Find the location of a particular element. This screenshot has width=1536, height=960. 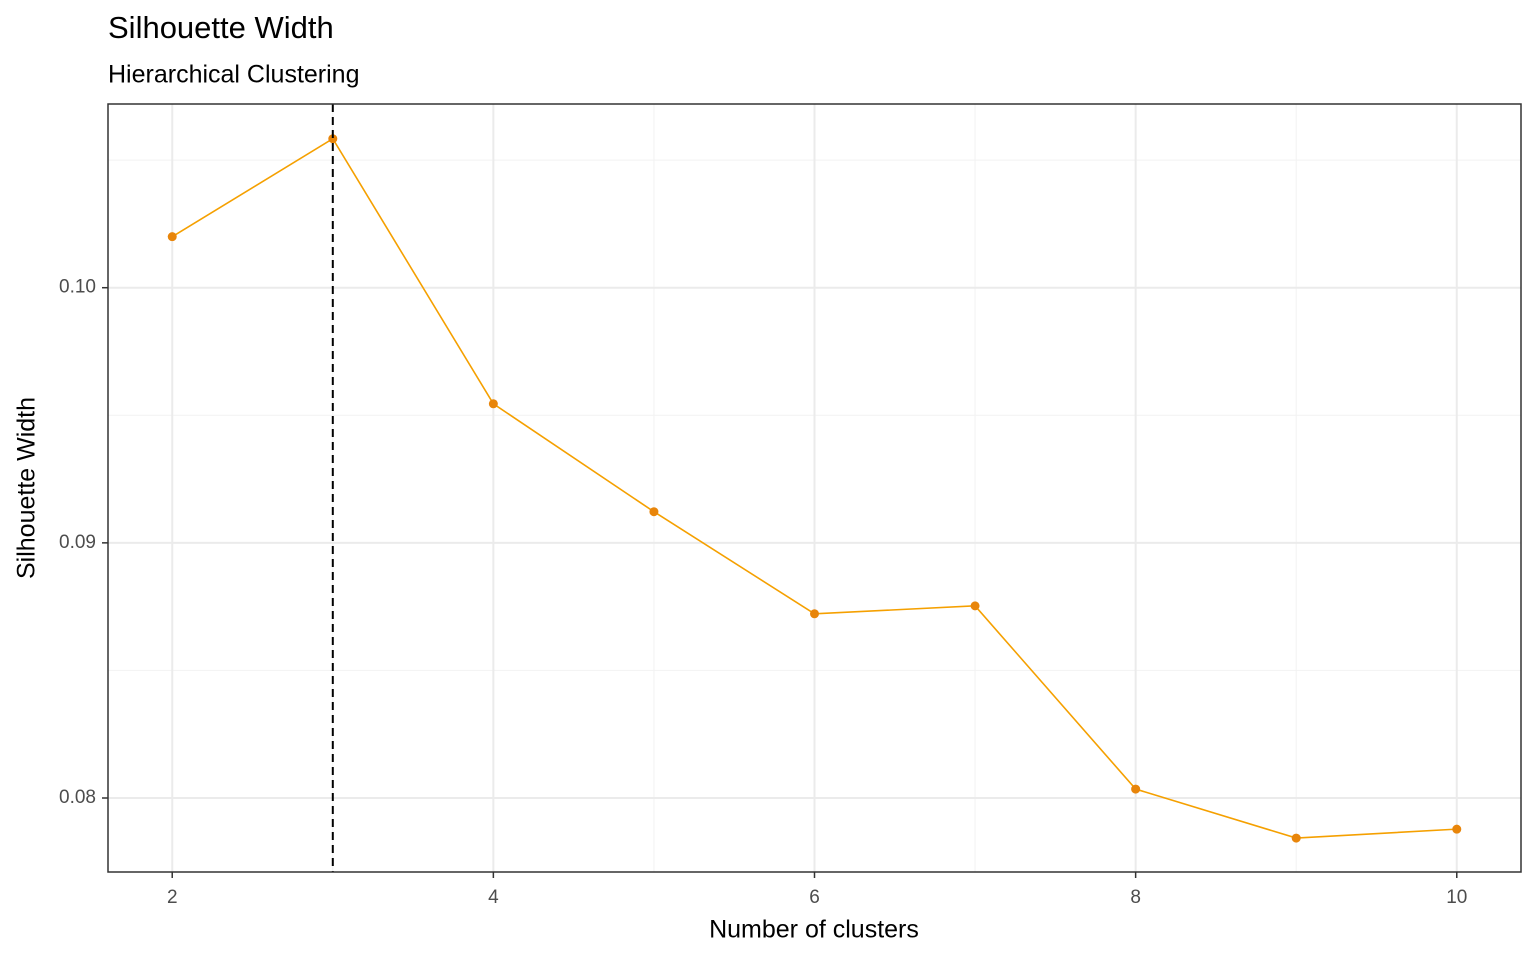

y-tick-label: 0.10 is located at coordinates (77, 287).